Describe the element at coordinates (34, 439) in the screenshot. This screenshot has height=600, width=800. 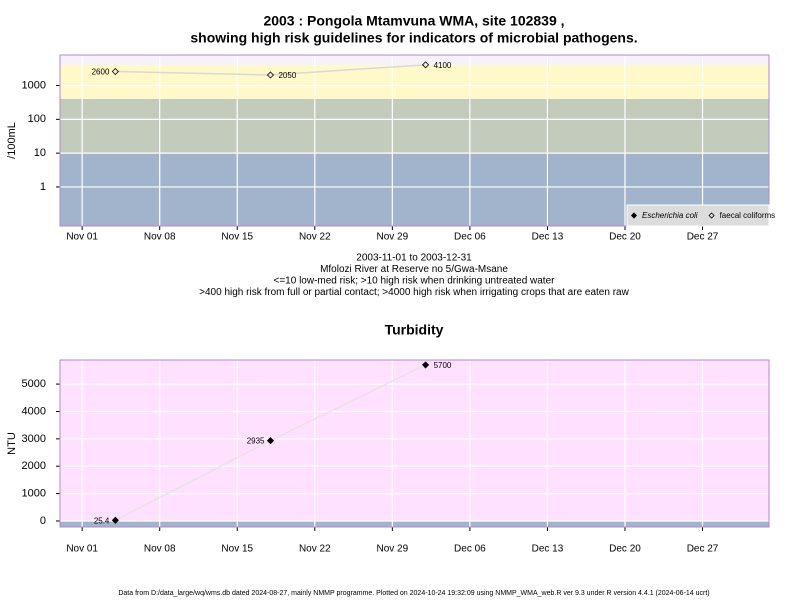
I see `y-tick-label: 3000` at that location.